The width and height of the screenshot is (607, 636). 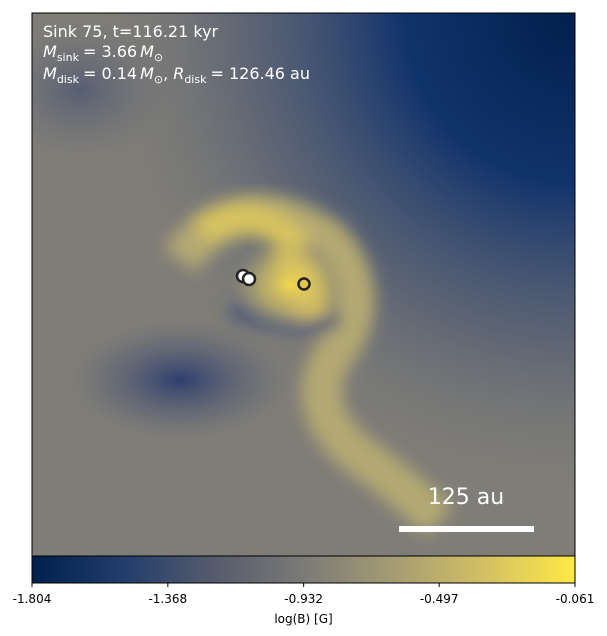 What do you see at coordinates (131, 31) in the screenshot?
I see `annotation: Sink 75, t=116.21 kyr` at bounding box center [131, 31].